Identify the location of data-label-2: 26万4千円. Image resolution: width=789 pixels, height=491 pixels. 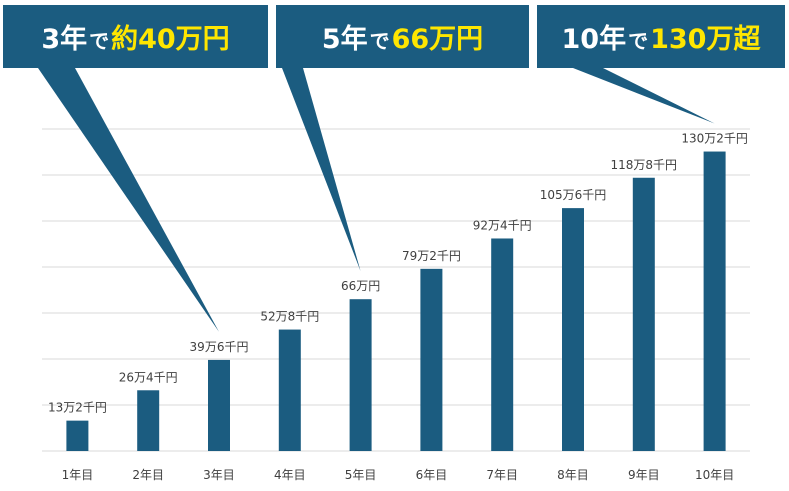
(148, 377).